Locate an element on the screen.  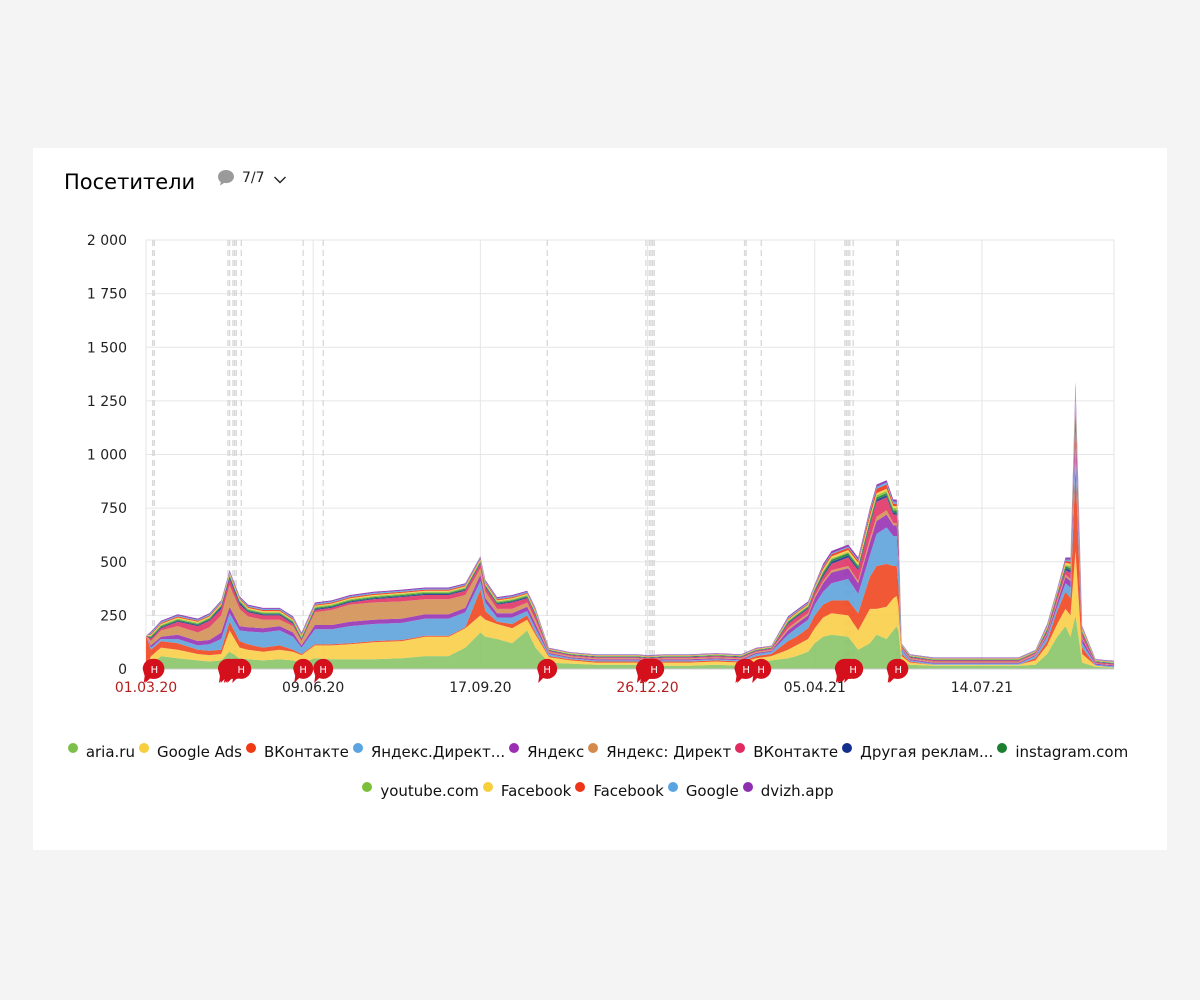
legend-item: Яндекс: Директ is located at coordinates (659, 752).